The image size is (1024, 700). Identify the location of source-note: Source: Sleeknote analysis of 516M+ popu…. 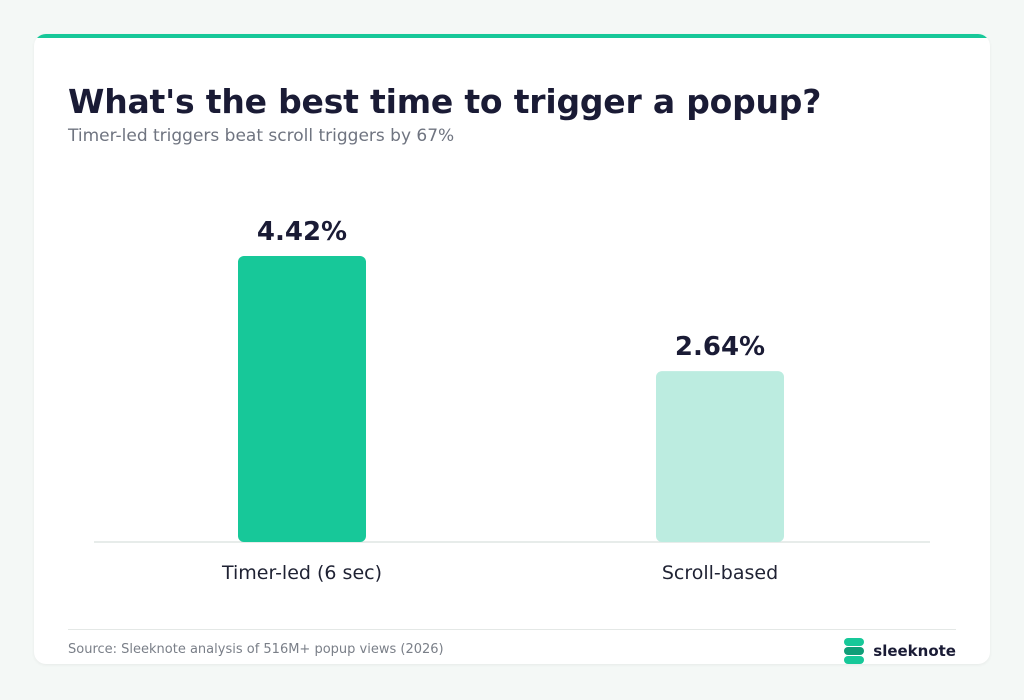
(256, 649).